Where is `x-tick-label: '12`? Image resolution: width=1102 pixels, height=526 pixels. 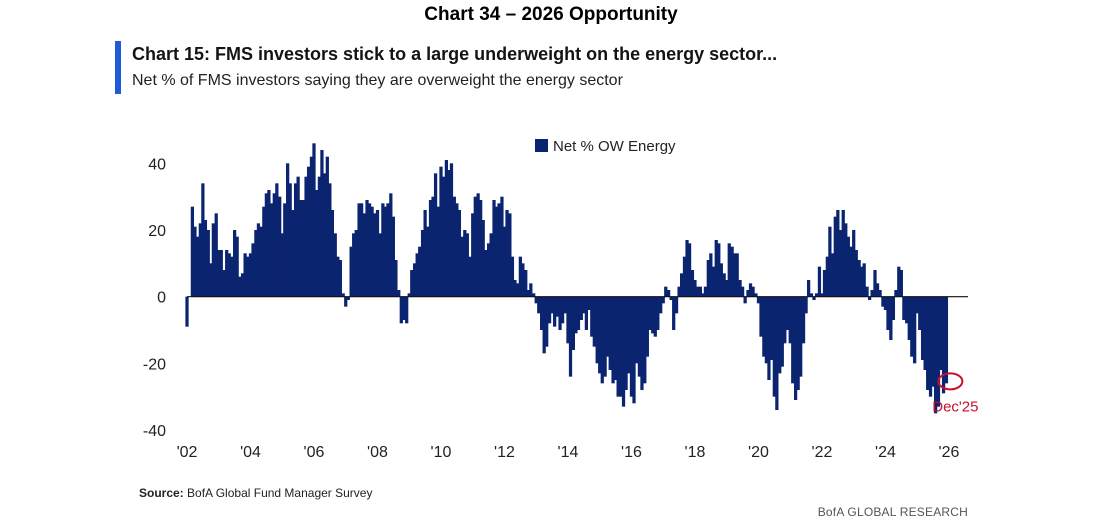 x-tick-label: '12 is located at coordinates (504, 452).